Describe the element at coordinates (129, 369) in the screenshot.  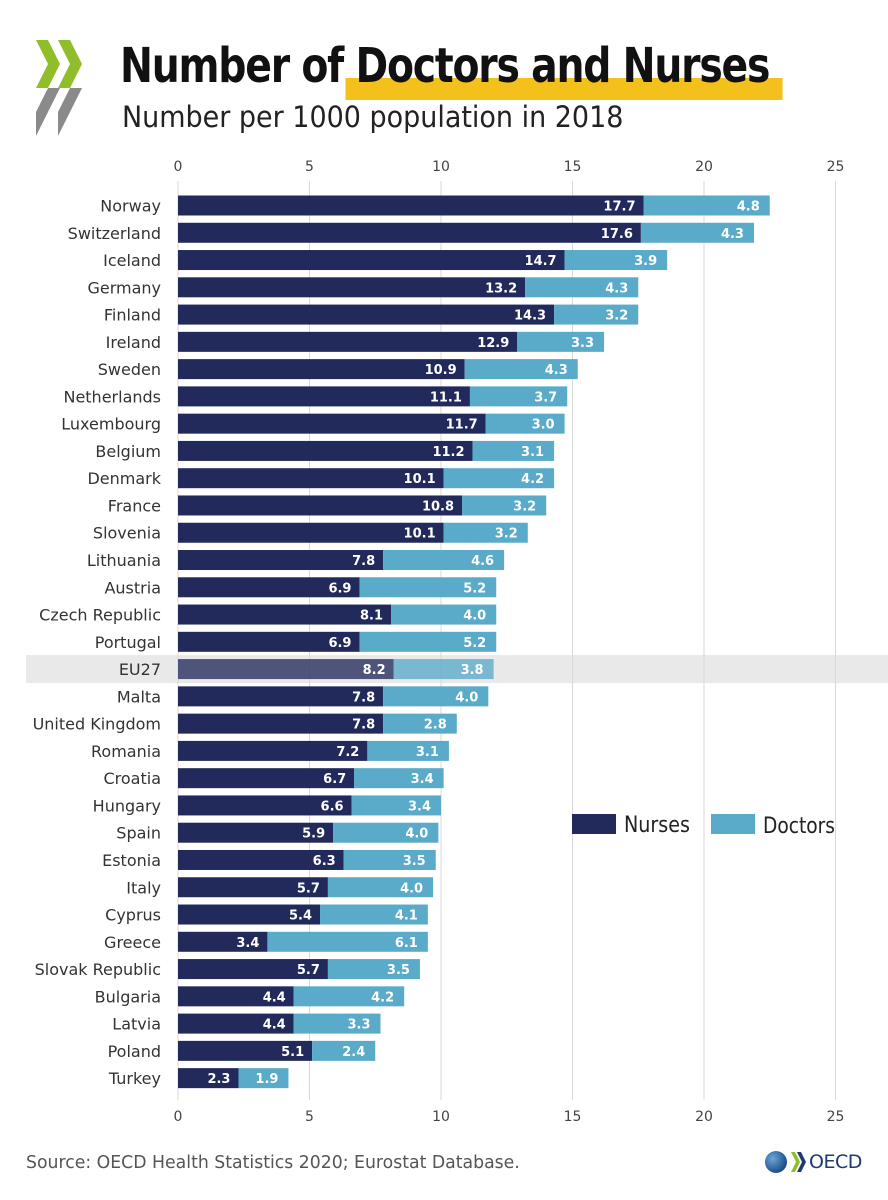
I see `category-label: Sweden` at that location.